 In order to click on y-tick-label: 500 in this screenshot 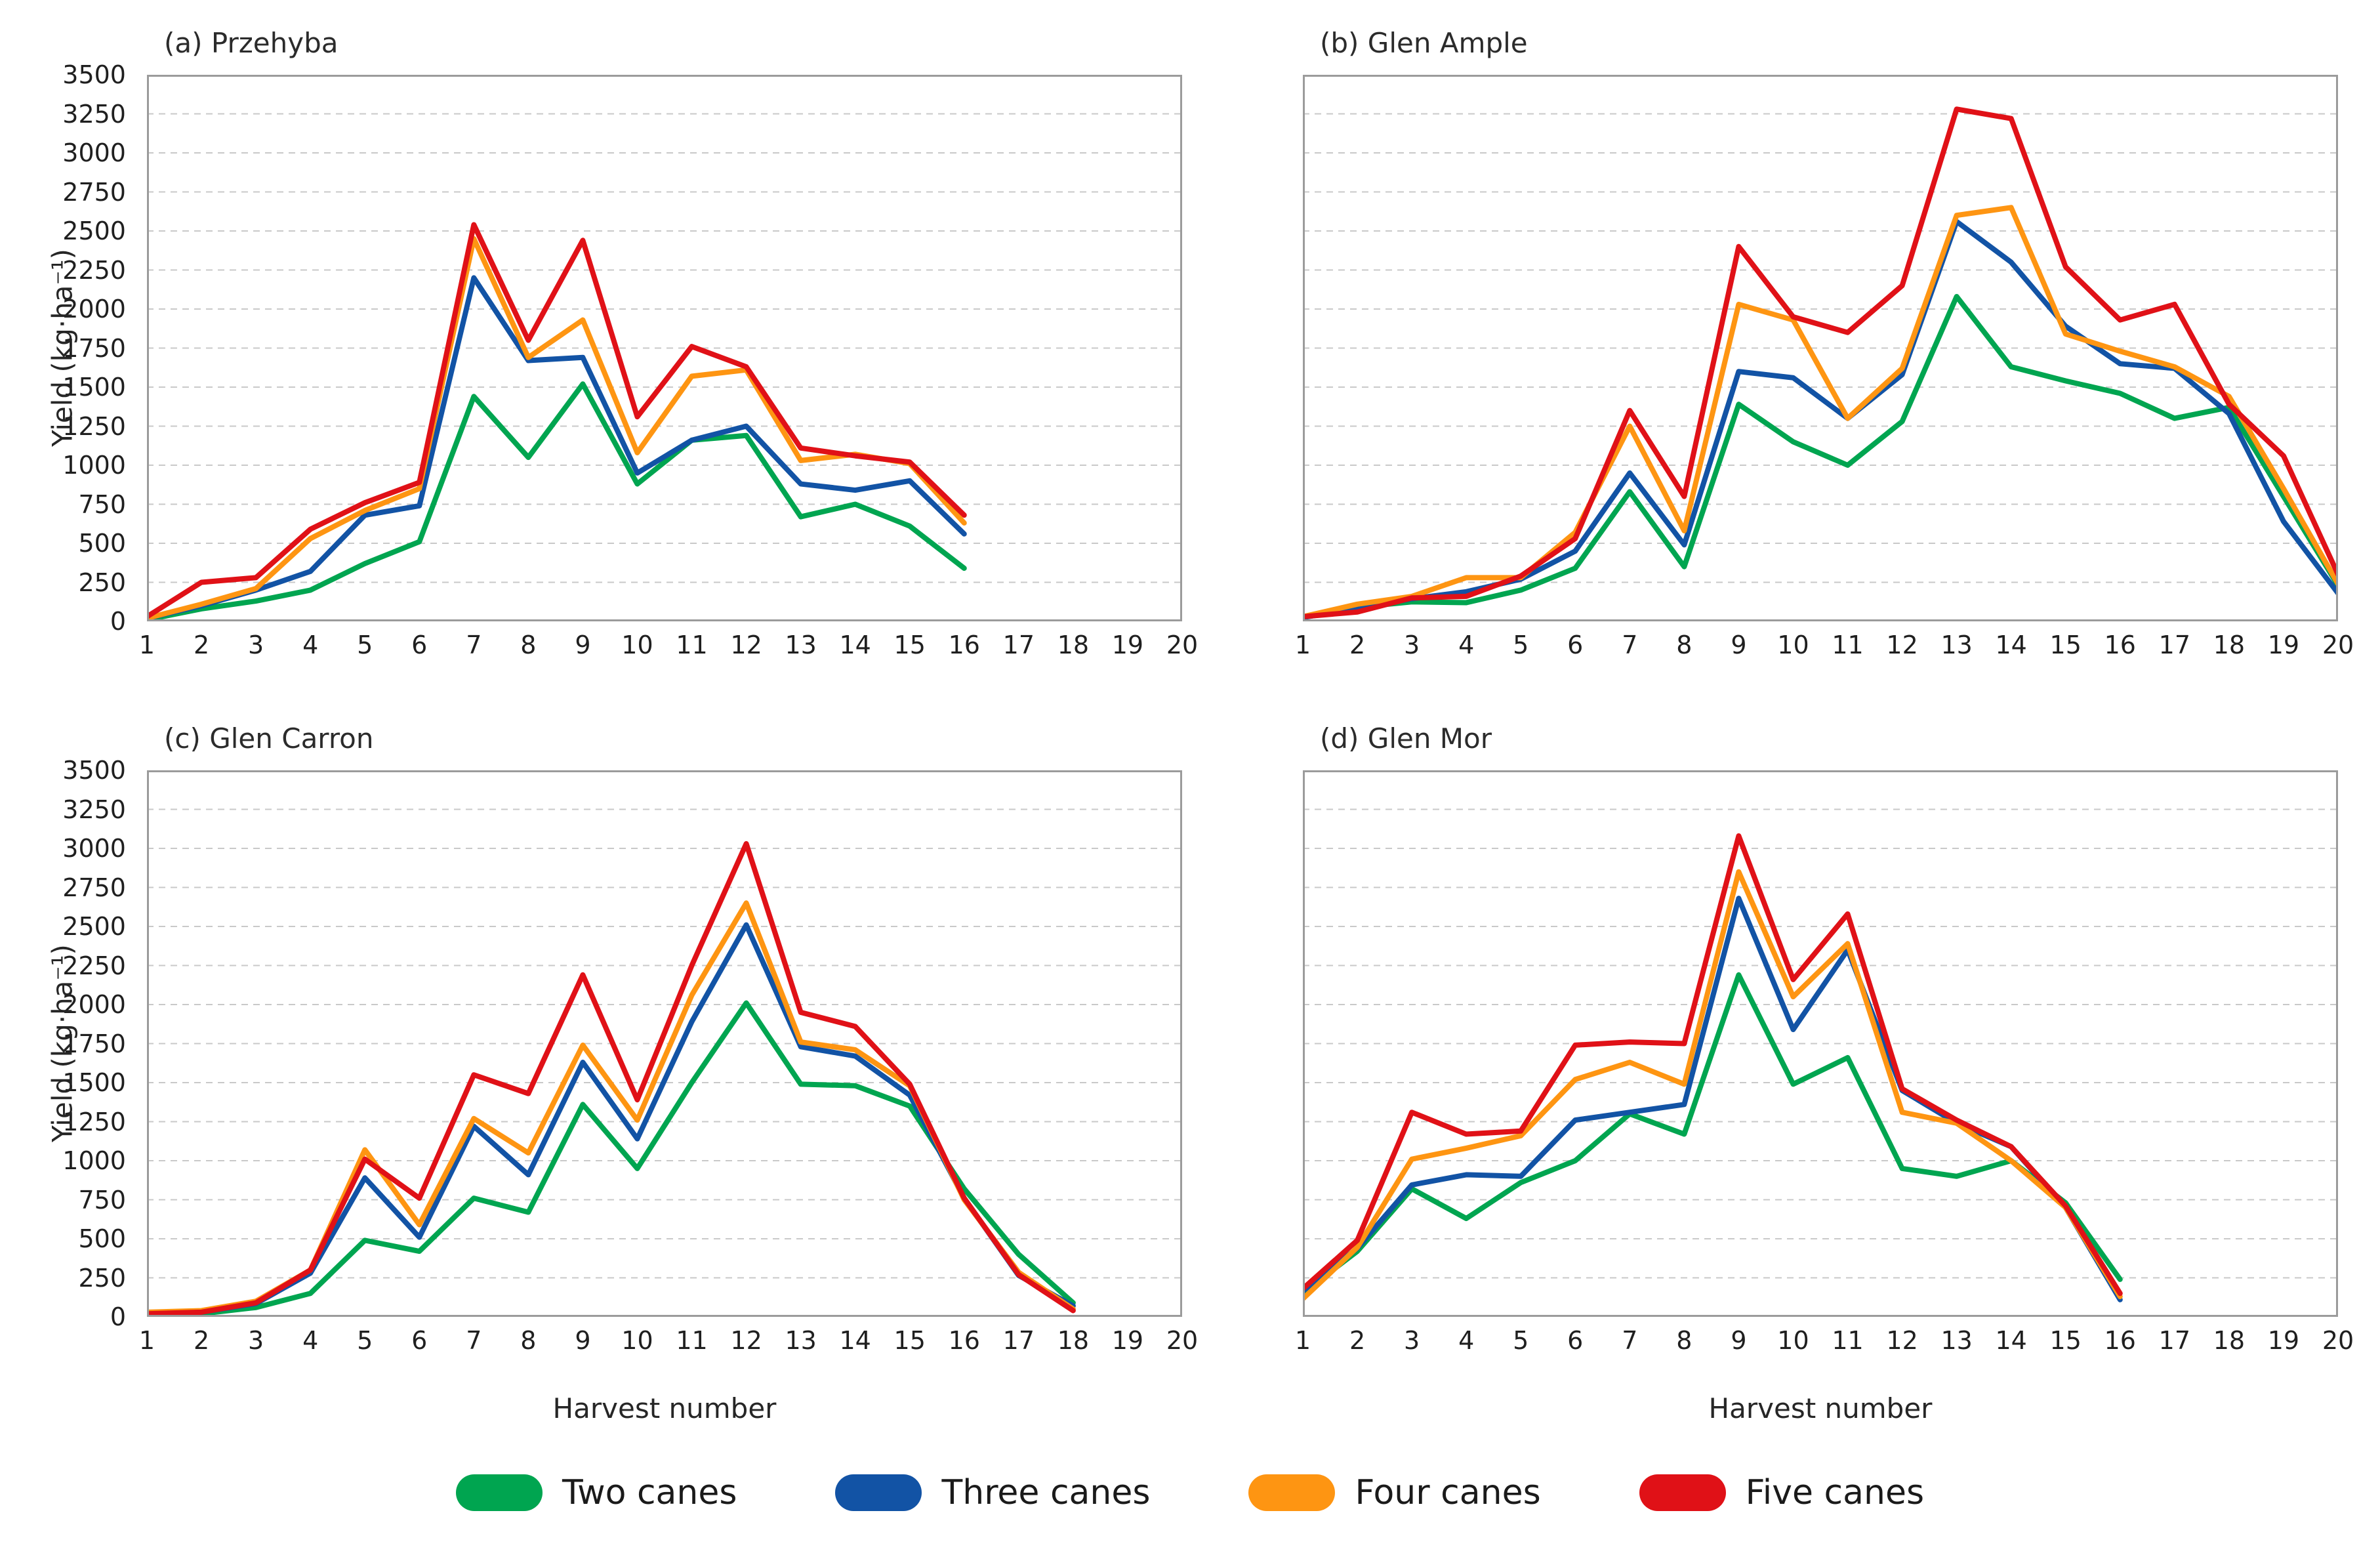, I will do `click(102, 543)`.